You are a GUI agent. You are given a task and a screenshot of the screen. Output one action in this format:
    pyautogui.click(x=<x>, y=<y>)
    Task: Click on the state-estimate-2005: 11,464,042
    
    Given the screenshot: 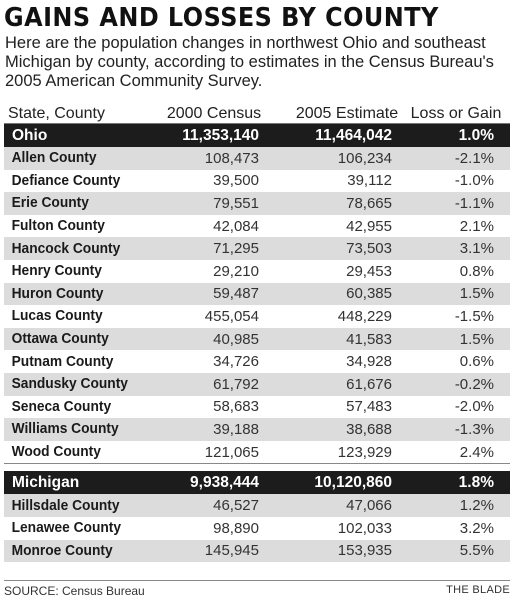 What is the action you would take?
    pyautogui.click(x=353, y=135)
    